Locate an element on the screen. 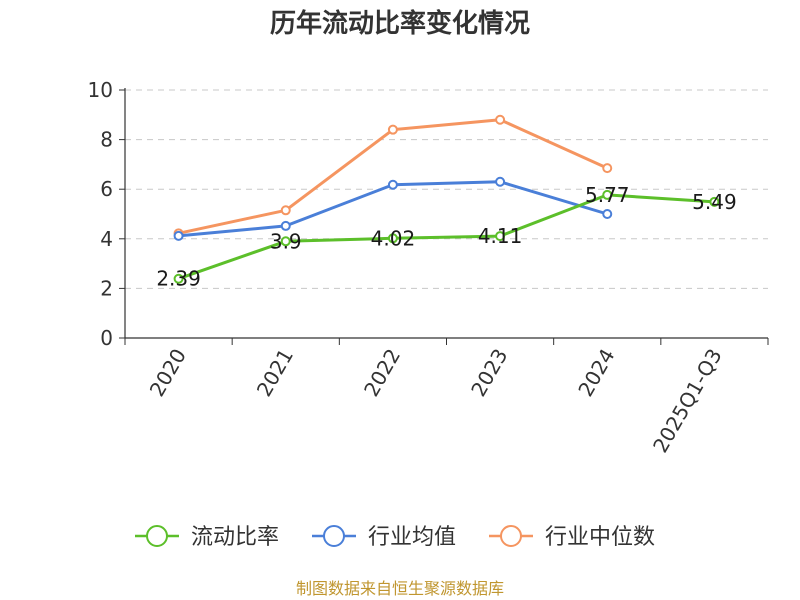 The image size is (800, 600). y-tick-label: 2 is located at coordinates (106, 288).